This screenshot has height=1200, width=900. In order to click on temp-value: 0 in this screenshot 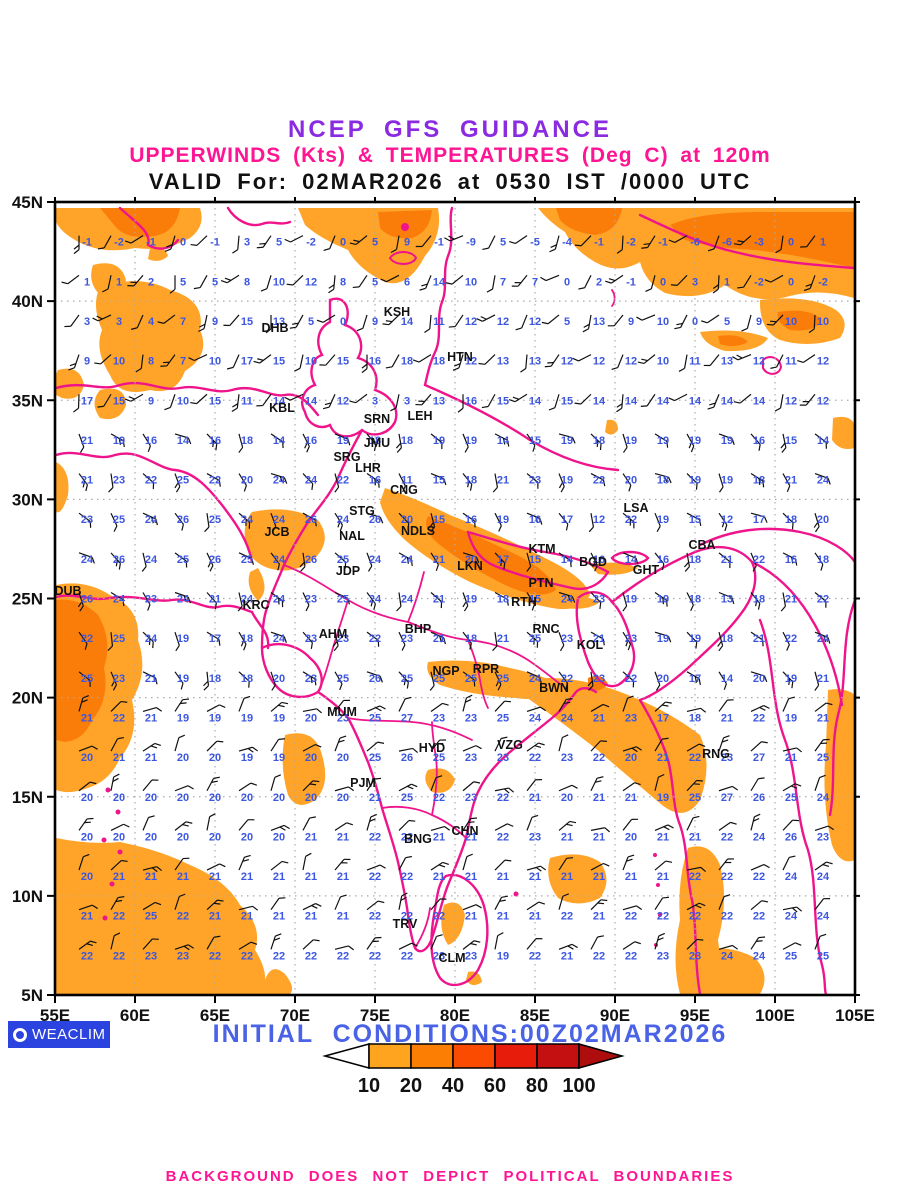, I will do `click(663, 282)`.